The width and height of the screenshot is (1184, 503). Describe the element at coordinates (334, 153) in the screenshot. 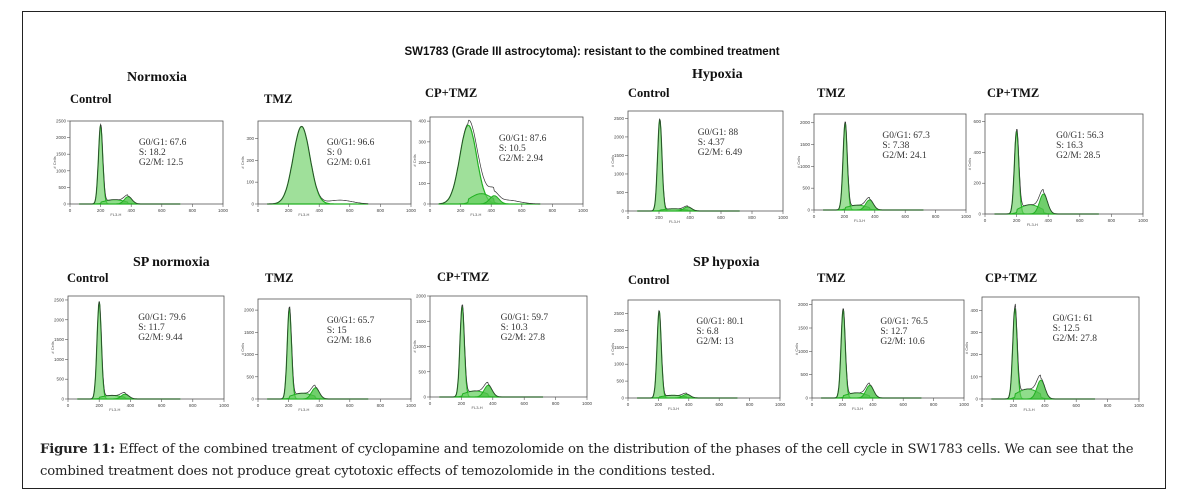

I see `phase-stat: S: 0` at that location.